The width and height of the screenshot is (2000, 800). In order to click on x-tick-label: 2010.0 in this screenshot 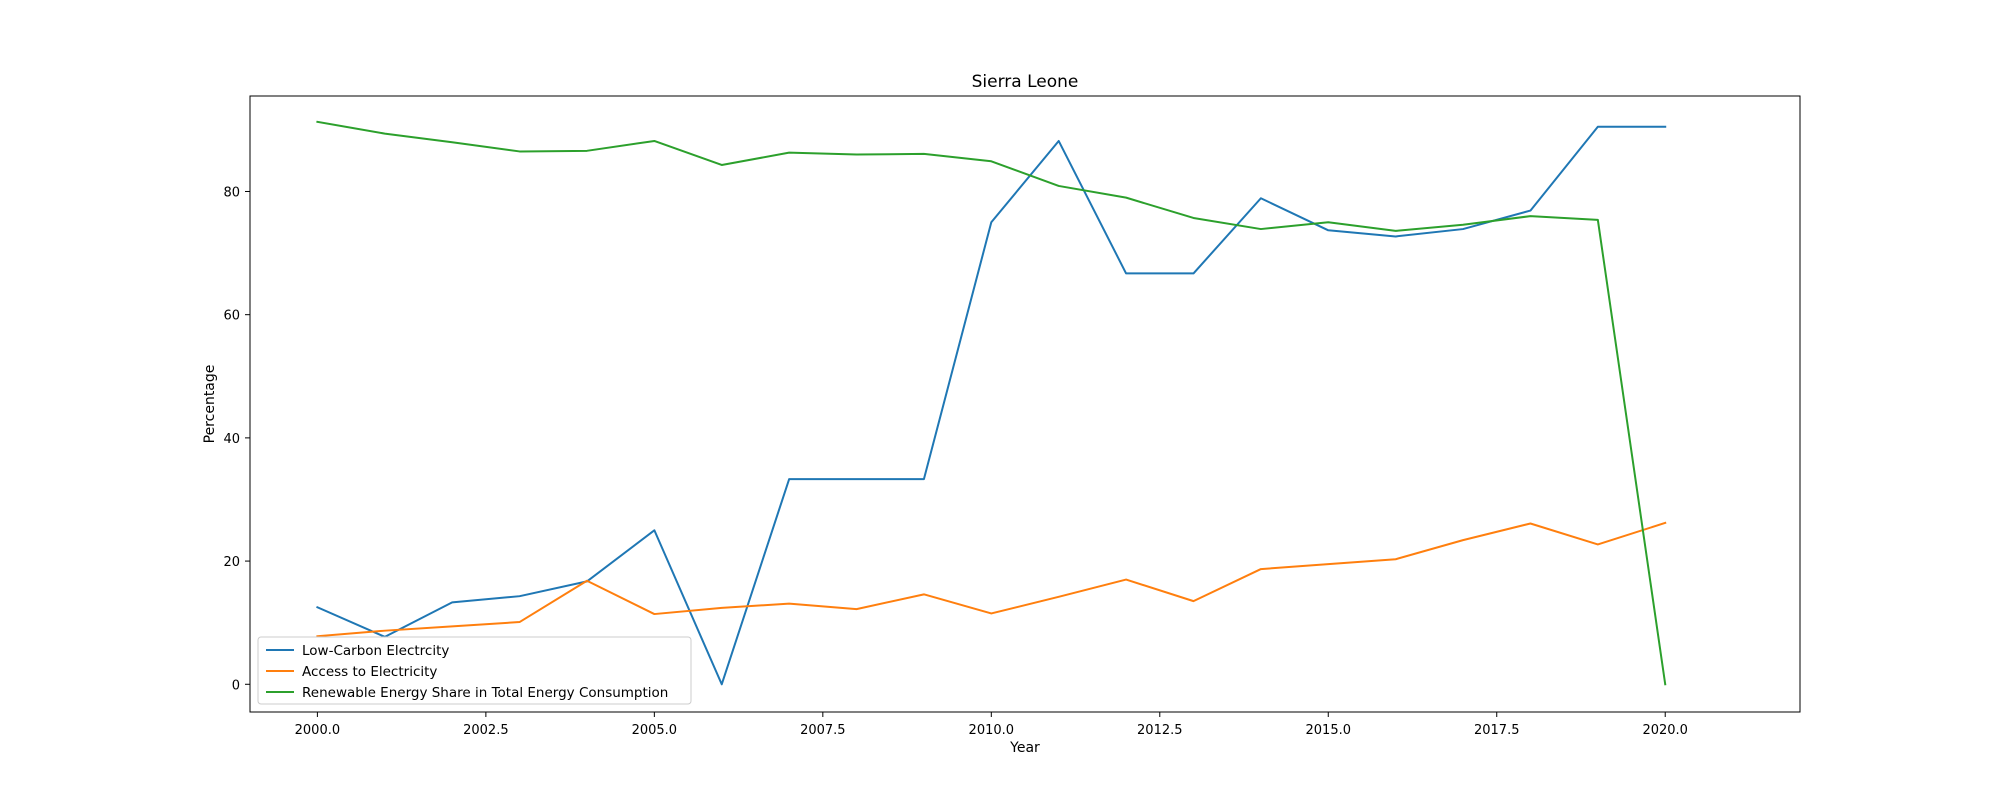, I will do `click(992, 730)`.